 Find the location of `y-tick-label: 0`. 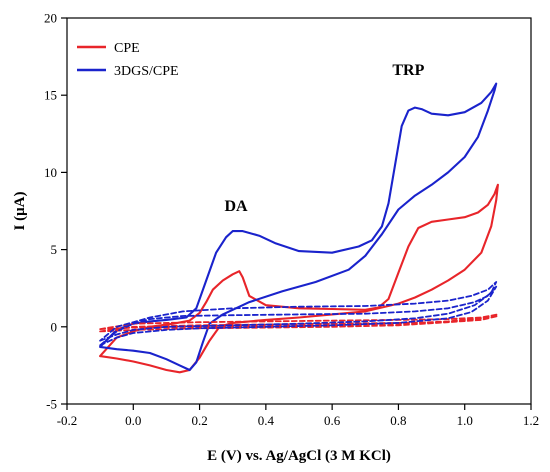

y-tick-label: 0 is located at coordinates (54, 326).